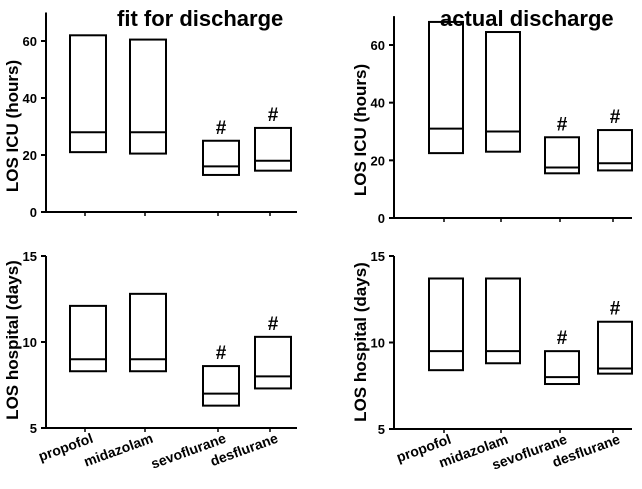 This screenshot has width=642, height=489. I want to click on column-title-fit-for-discharge: fit for discharge, so click(200, 18).